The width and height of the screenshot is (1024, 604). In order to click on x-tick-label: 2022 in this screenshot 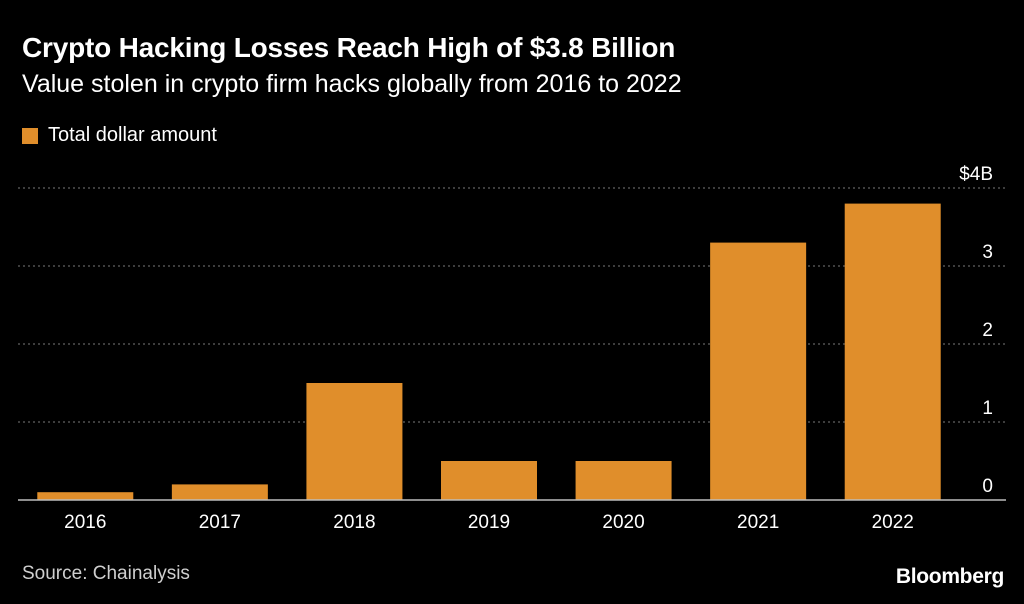, I will do `click(893, 522)`.